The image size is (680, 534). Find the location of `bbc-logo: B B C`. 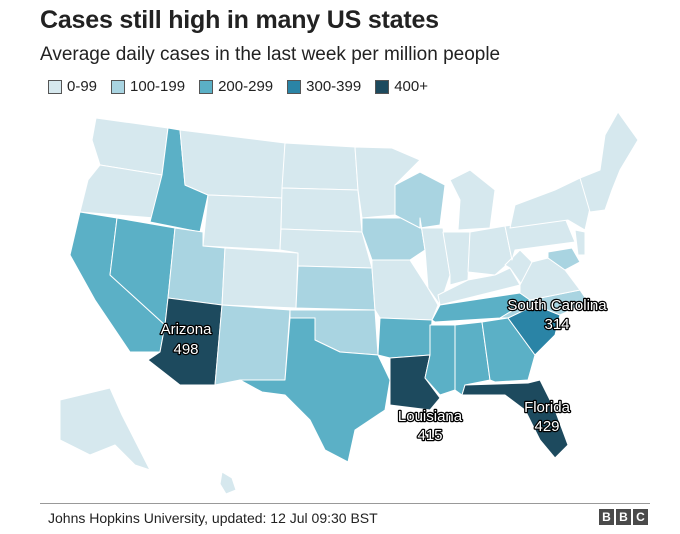

bbc-logo: B B C is located at coordinates (622, 517).